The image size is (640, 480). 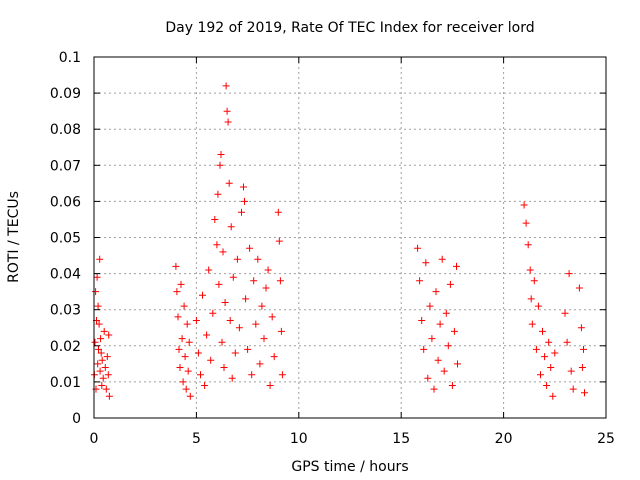 I want to click on y-tick-label: 0.08, so click(x=65, y=130).